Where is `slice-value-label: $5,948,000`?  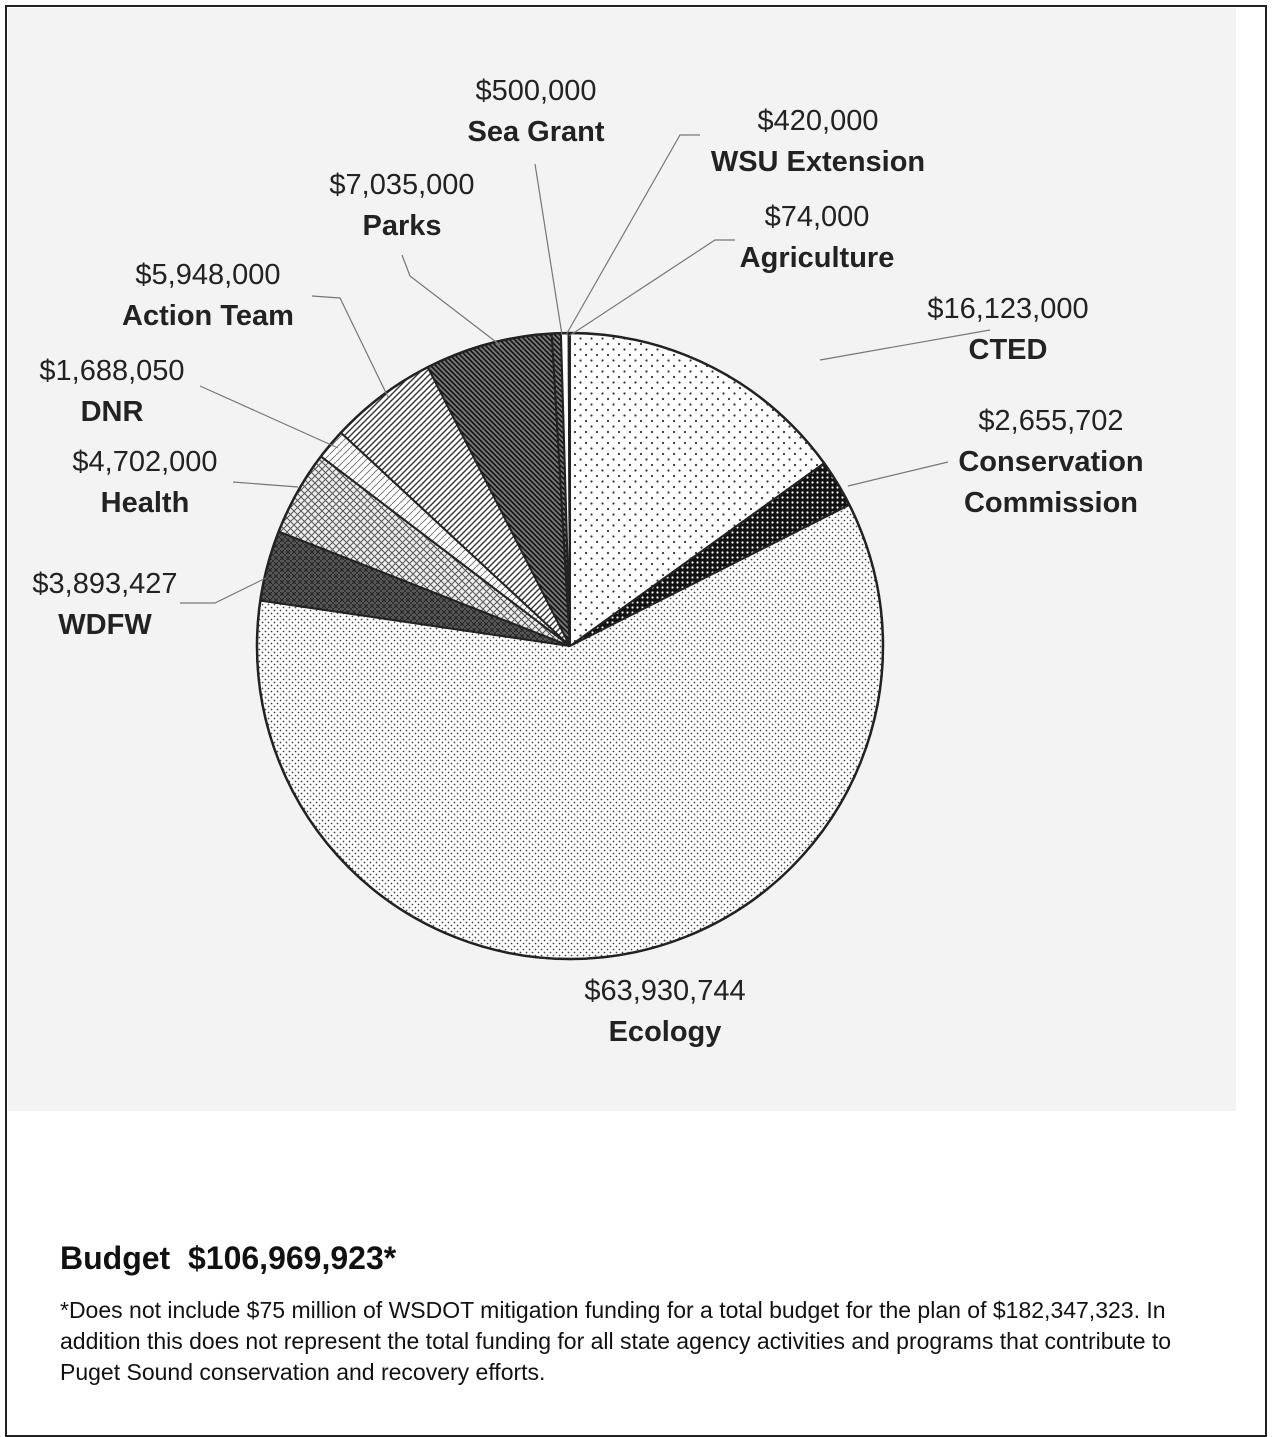
slice-value-label: $5,948,000 is located at coordinates (207, 275).